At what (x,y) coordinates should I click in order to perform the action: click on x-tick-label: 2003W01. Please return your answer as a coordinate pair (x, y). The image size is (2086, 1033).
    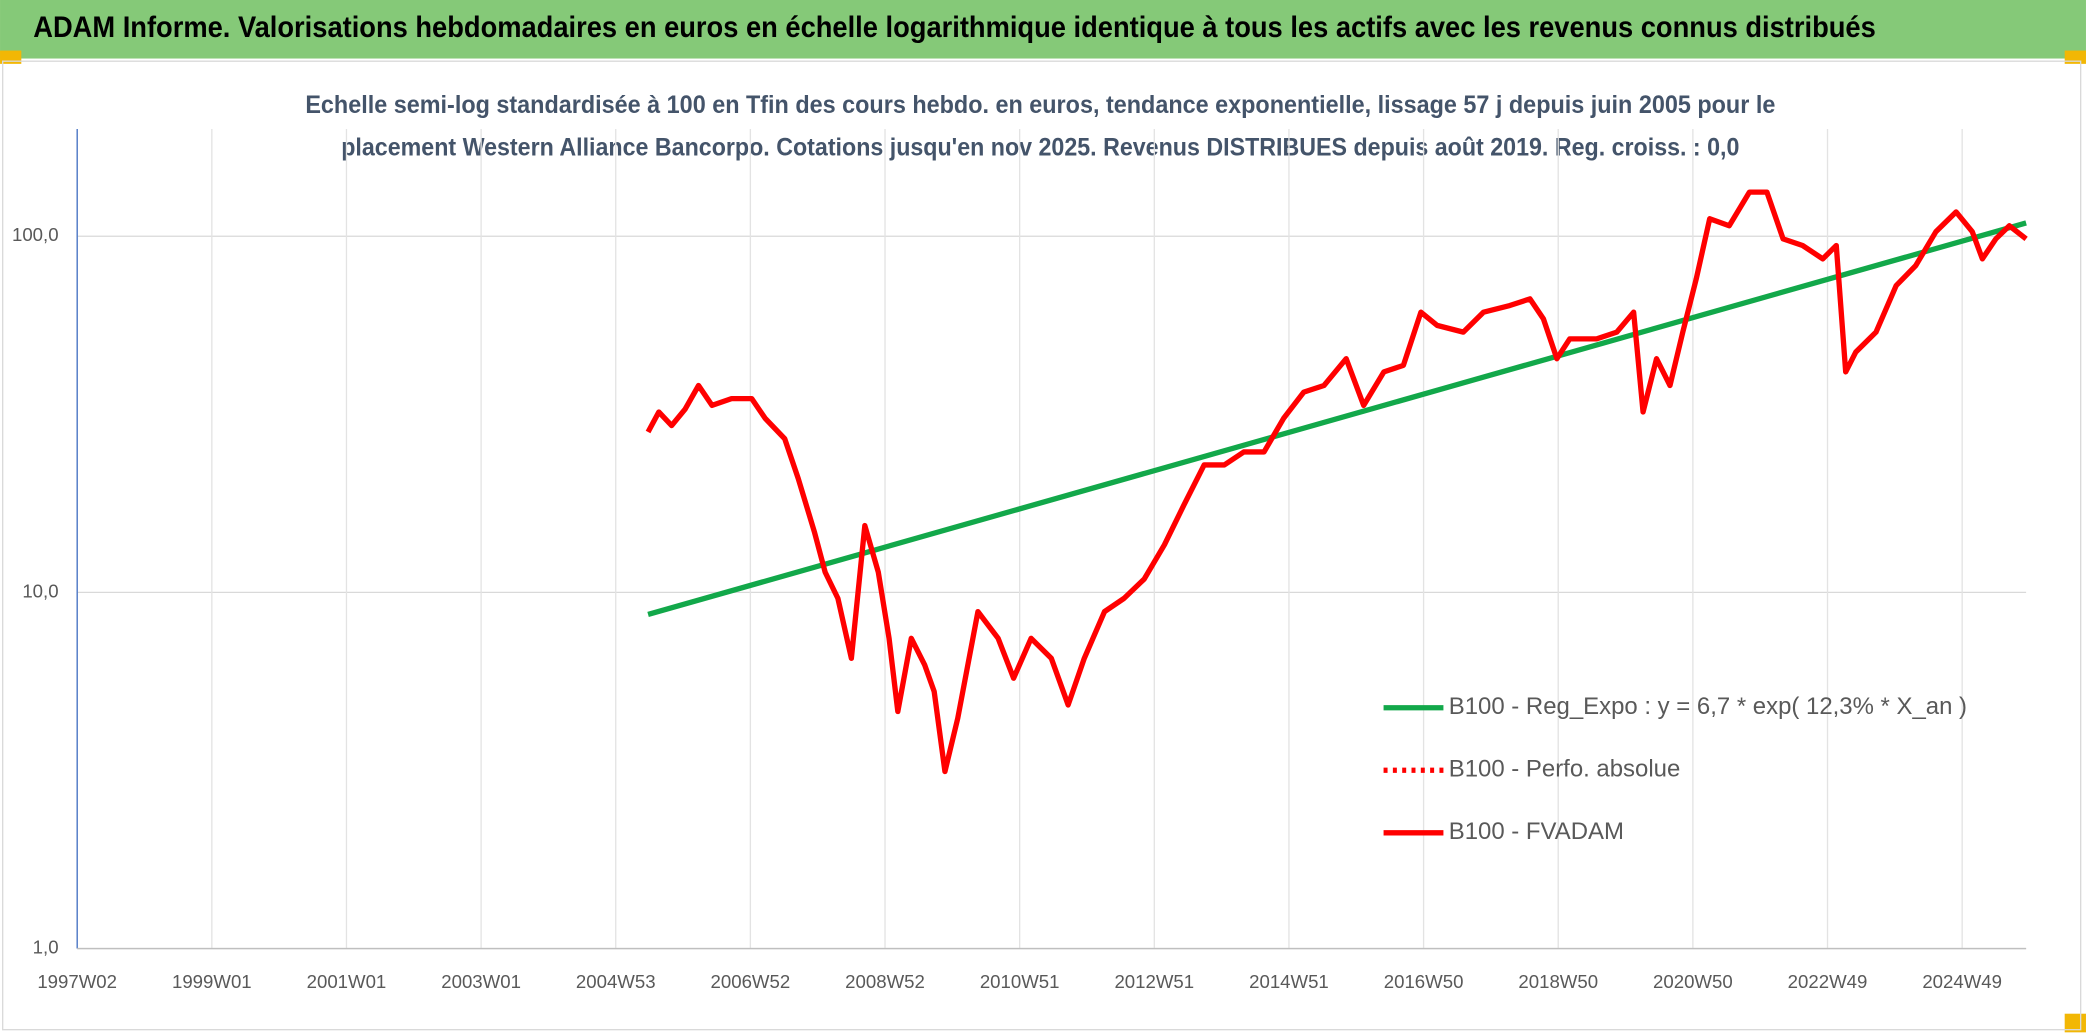
    Looking at the image, I should click on (481, 981).